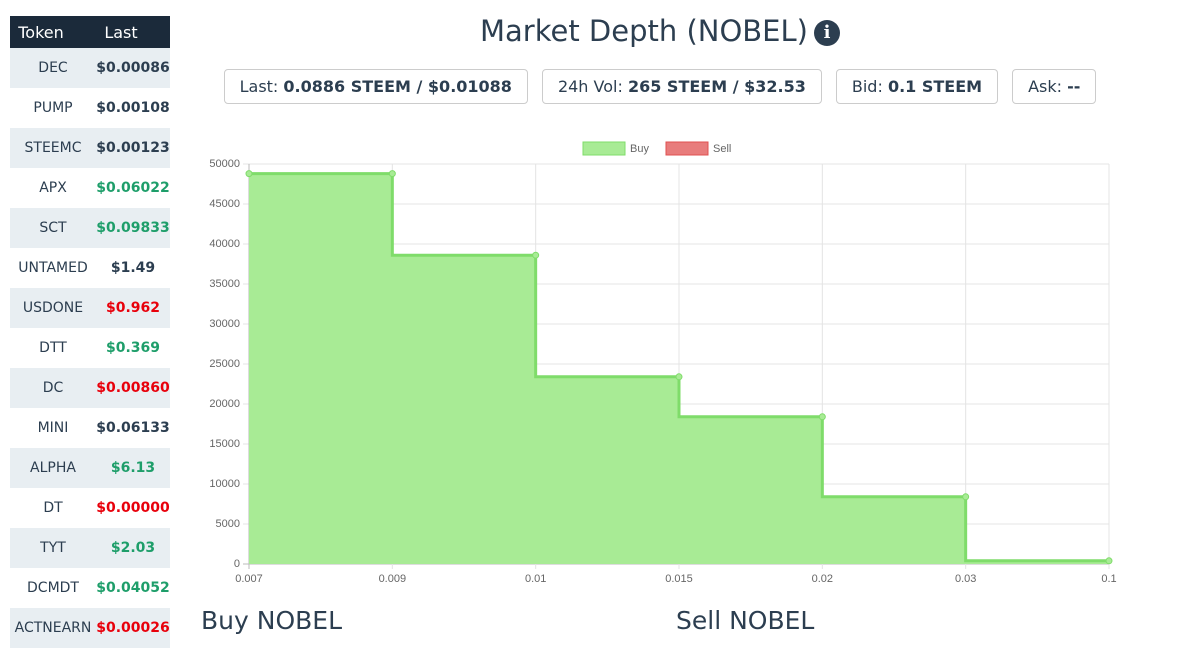 Image resolution: width=1202 pixels, height=648 pixels. Describe the element at coordinates (133, 428) in the screenshot. I see `token-price: $0.06133` at that location.